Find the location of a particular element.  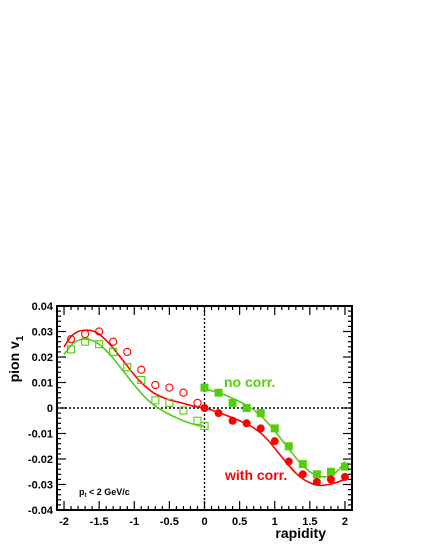

pt-cut-subscript: t is located at coordinates (86, 496).